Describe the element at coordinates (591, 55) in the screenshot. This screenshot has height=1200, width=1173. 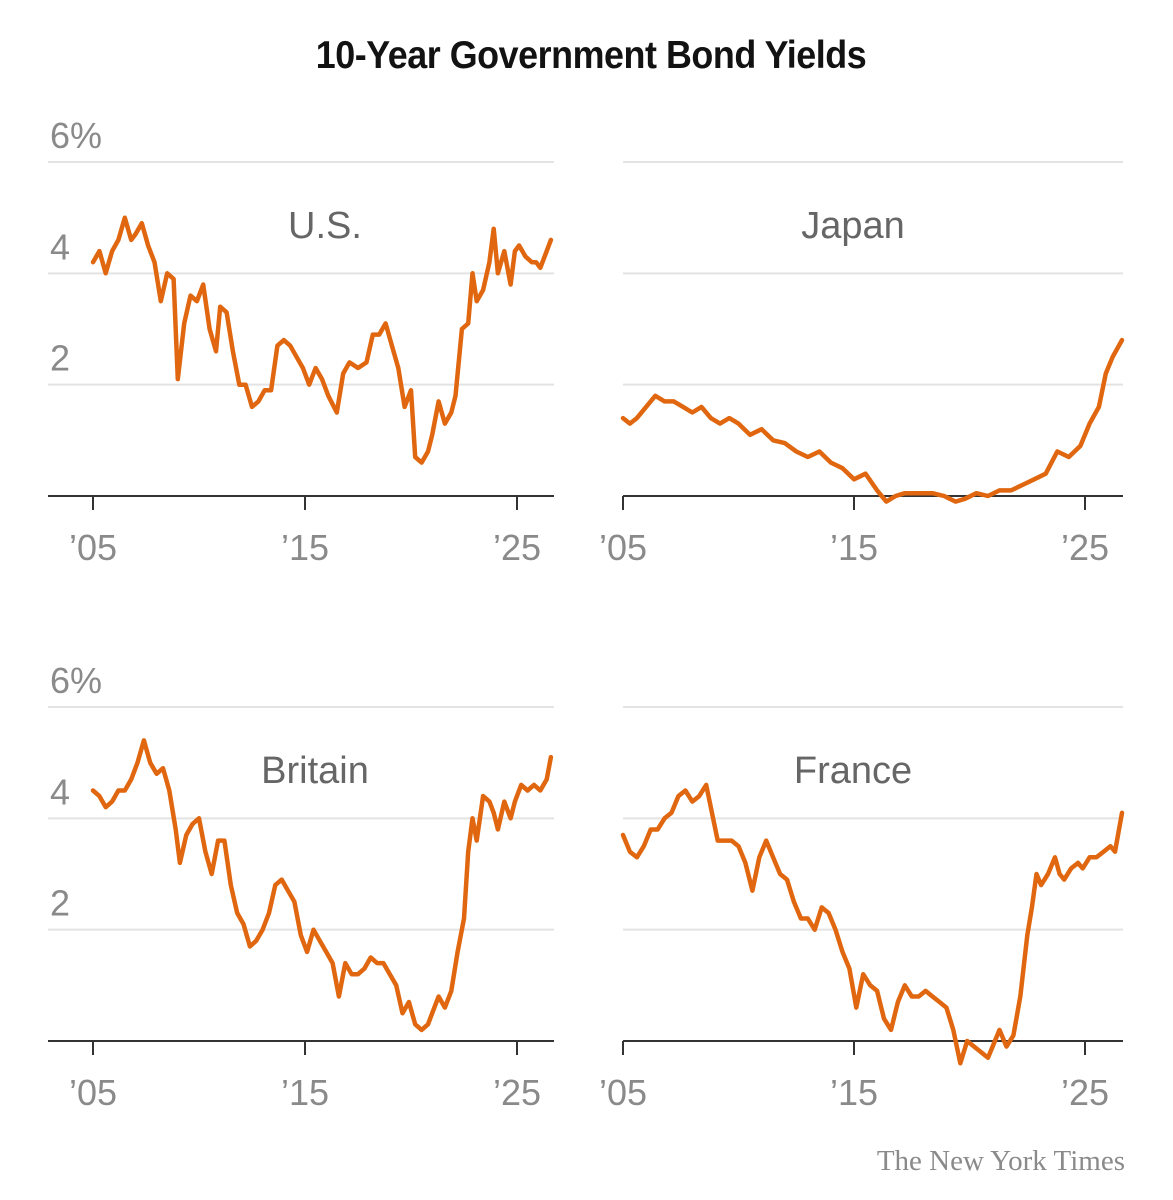
I see `chart-title: 10-Year Government Bond Yields` at that location.